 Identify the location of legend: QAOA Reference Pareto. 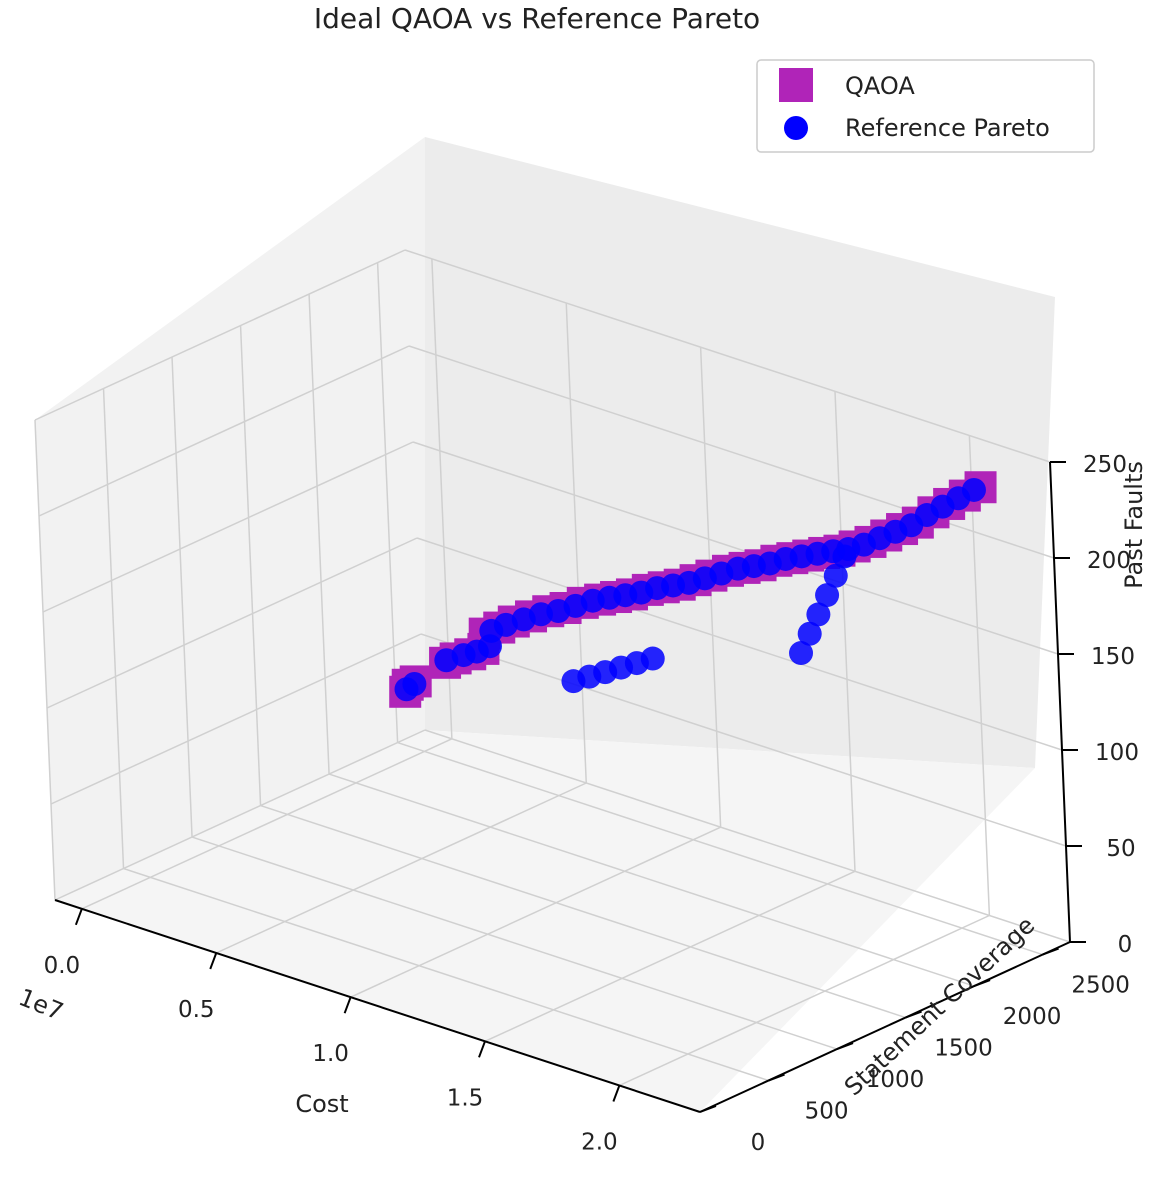
(925, 106).